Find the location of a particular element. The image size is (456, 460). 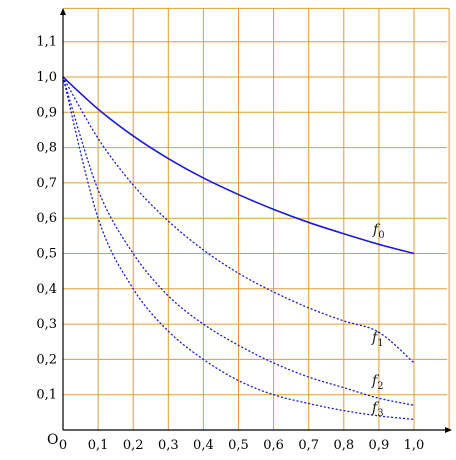

x-tick-label: 0,8 is located at coordinates (343, 445).